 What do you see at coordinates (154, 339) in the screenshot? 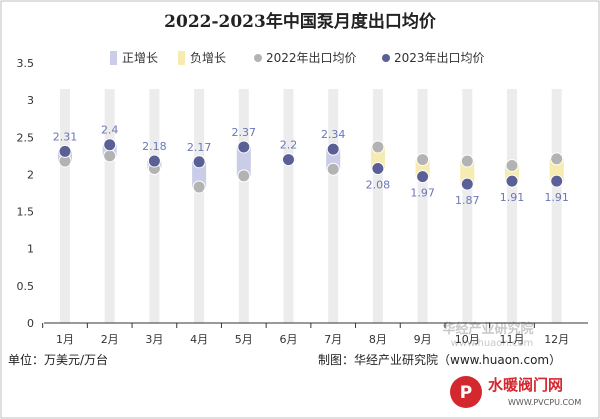
I see `x-tick-label: 3月` at bounding box center [154, 339].